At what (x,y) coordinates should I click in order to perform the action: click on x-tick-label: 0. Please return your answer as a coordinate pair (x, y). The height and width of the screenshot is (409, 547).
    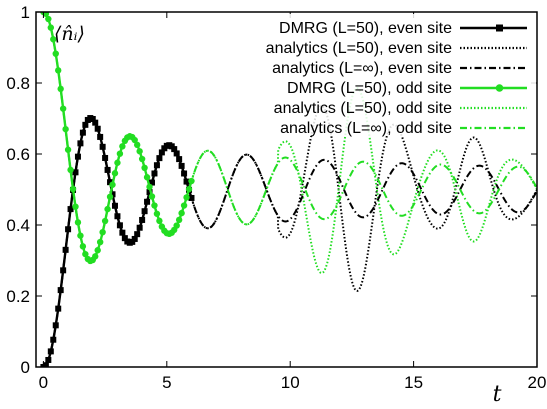
    Looking at the image, I should click on (43, 382).